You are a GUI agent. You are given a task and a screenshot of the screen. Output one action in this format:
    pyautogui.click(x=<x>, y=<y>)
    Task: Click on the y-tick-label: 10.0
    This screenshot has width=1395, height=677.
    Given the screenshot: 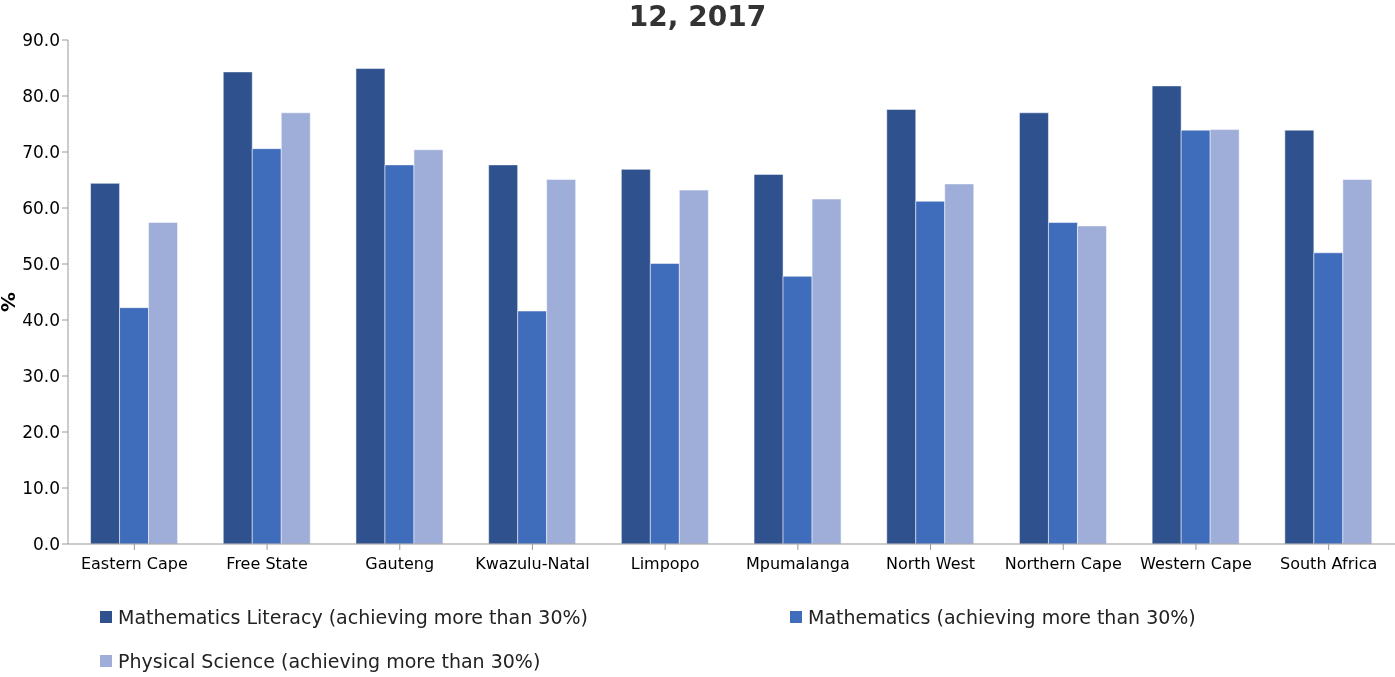 What is the action you would take?
    pyautogui.click(x=41, y=488)
    